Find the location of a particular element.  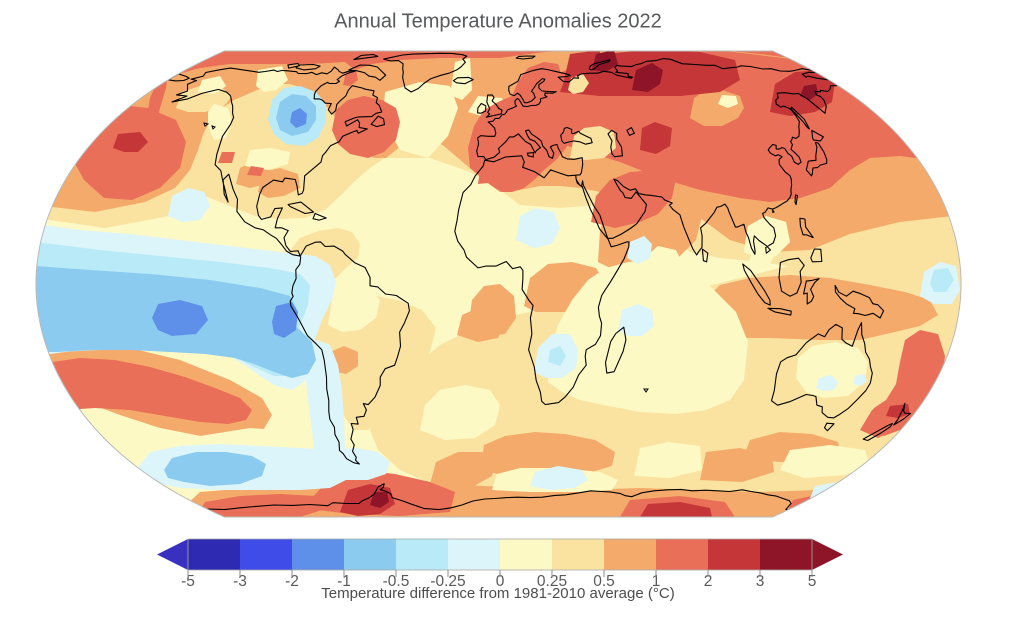

svg-text: -0.5 is located at coordinates (396, 581).